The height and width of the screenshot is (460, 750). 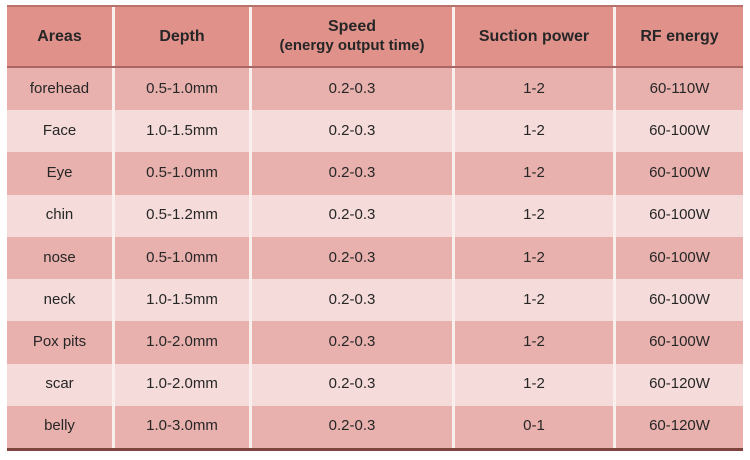 I want to click on cell-area: forehead, so click(x=61, y=89).